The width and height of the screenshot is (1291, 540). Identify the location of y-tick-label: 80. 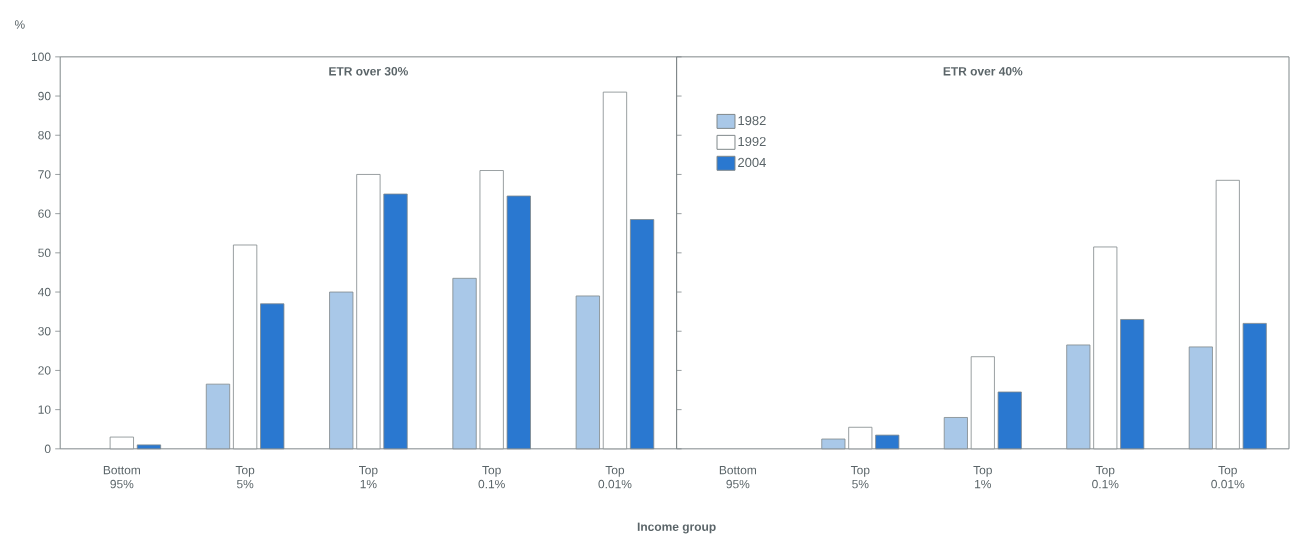
(44, 135).